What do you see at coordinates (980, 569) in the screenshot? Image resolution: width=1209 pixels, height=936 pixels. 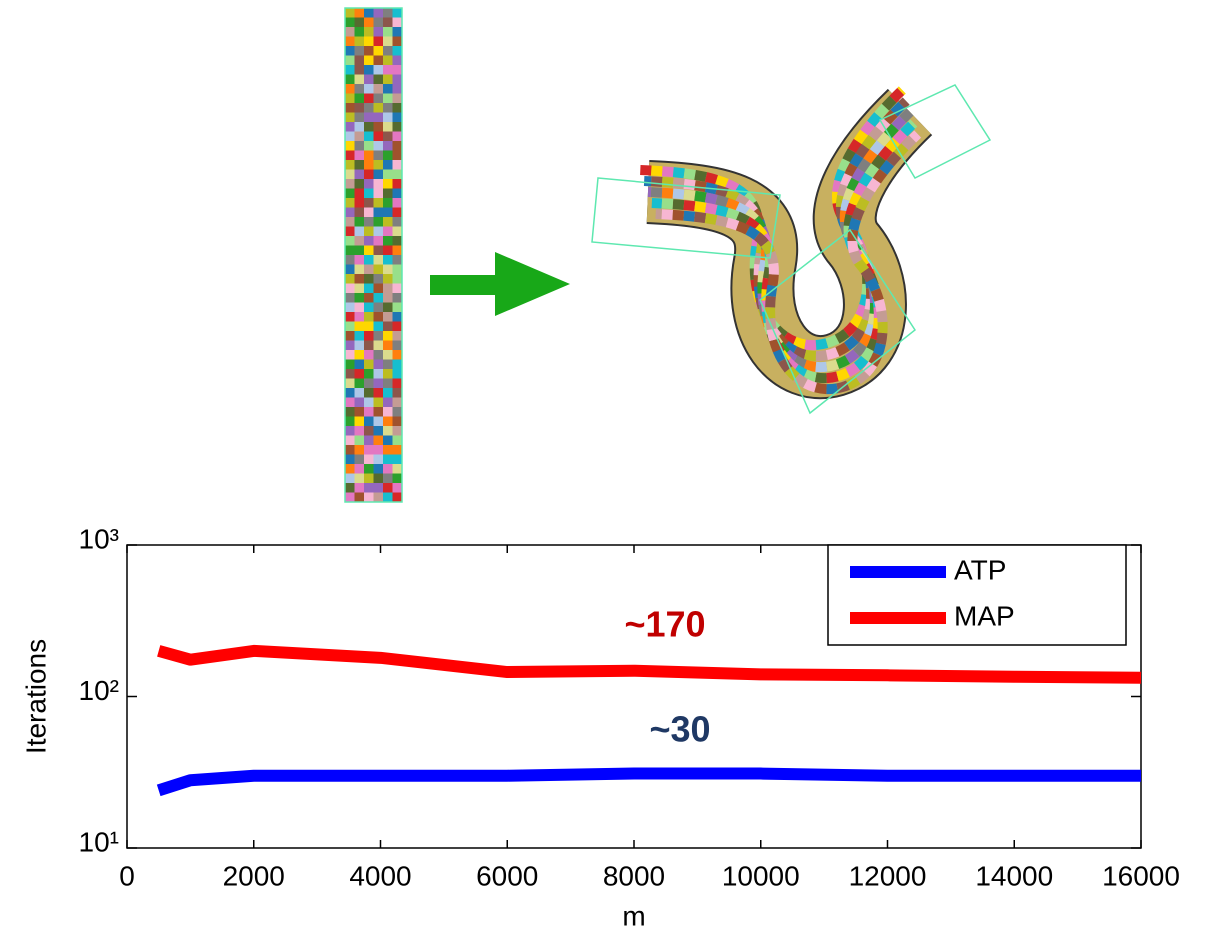 I see `legend-label: ATP` at bounding box center [980, 569].